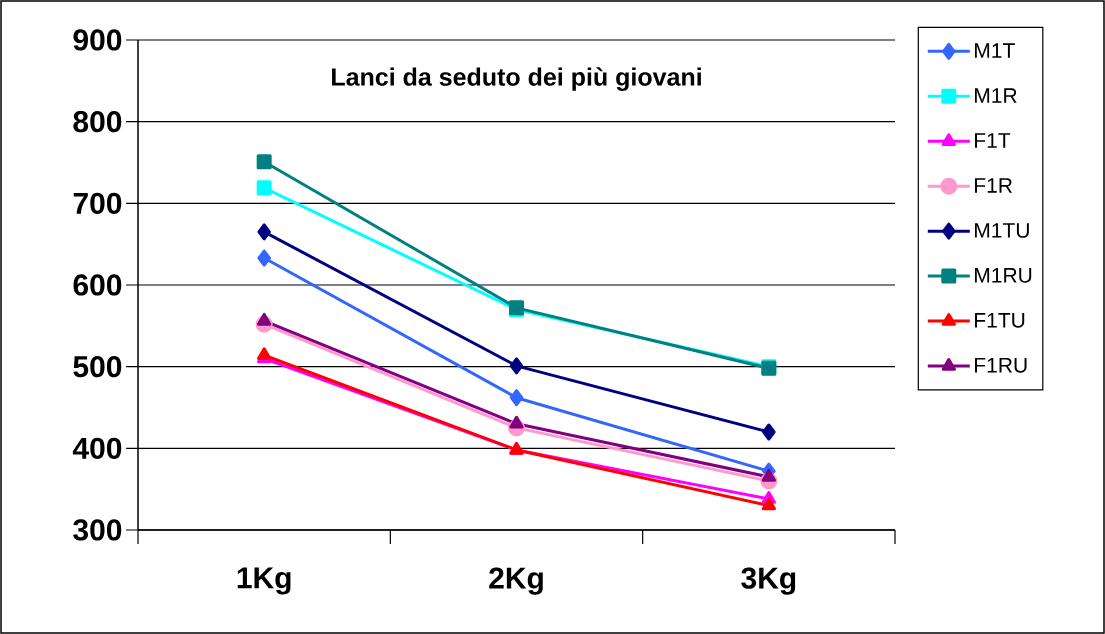  What do you see at coordinates (768, 581) in the screenshot?
I see `x-tick-label: 3Kg` at bounding box center [768, 581].